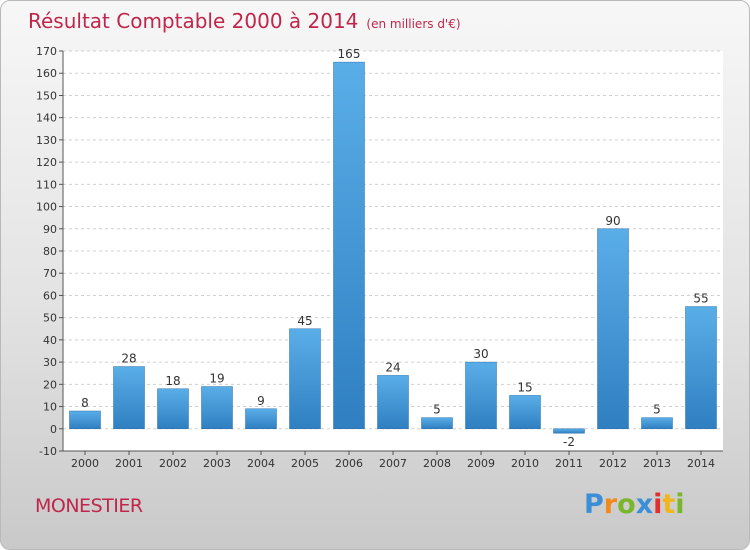 This screenshot has height=550, width=750. Describe the element at coordinates (261, 401) in the screenshot. I see `data-label: 9` at that location.